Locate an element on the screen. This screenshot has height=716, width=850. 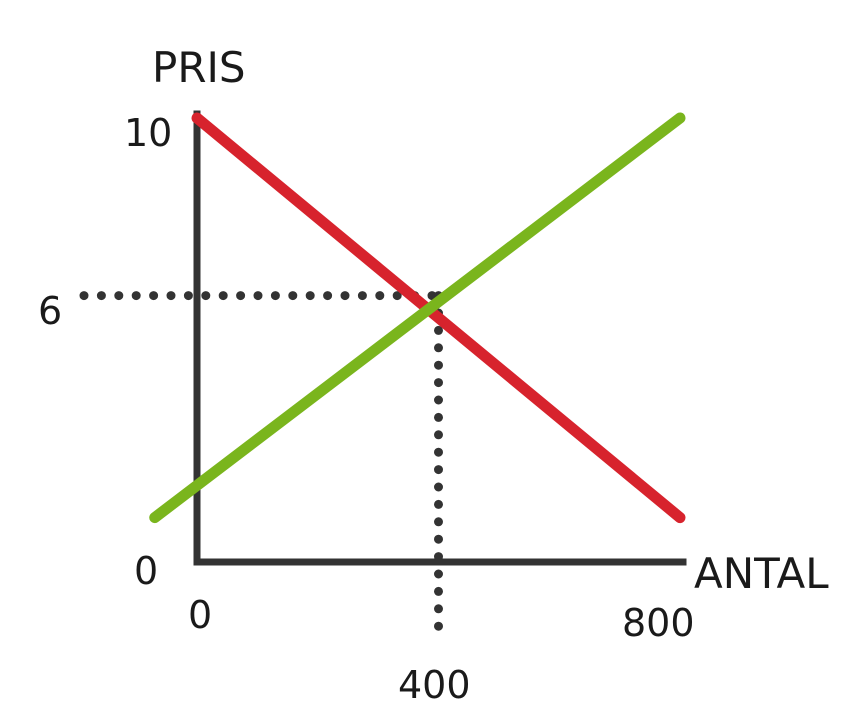
y-tick-label-10: 10 is located at coordinates (148, 133).